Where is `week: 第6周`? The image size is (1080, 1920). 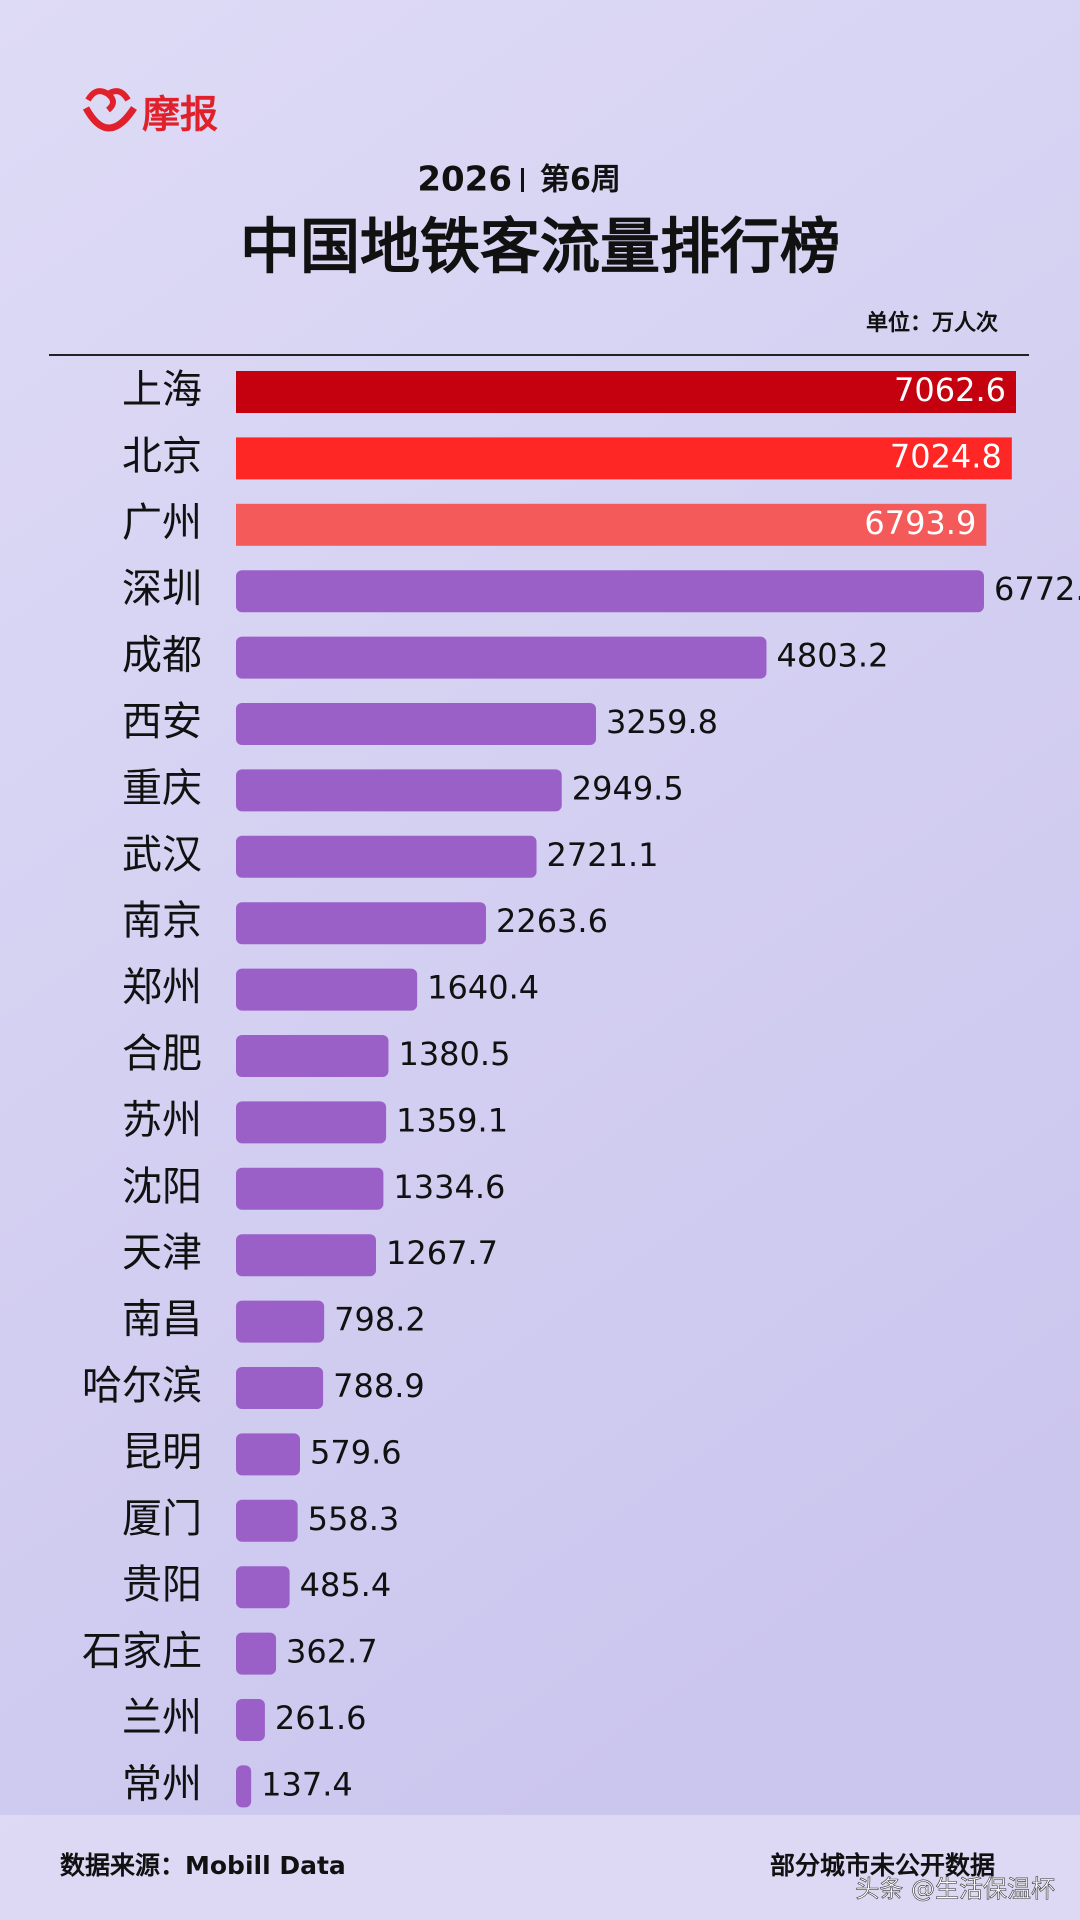
week: 第6周 is located at coordinates (580, 180).